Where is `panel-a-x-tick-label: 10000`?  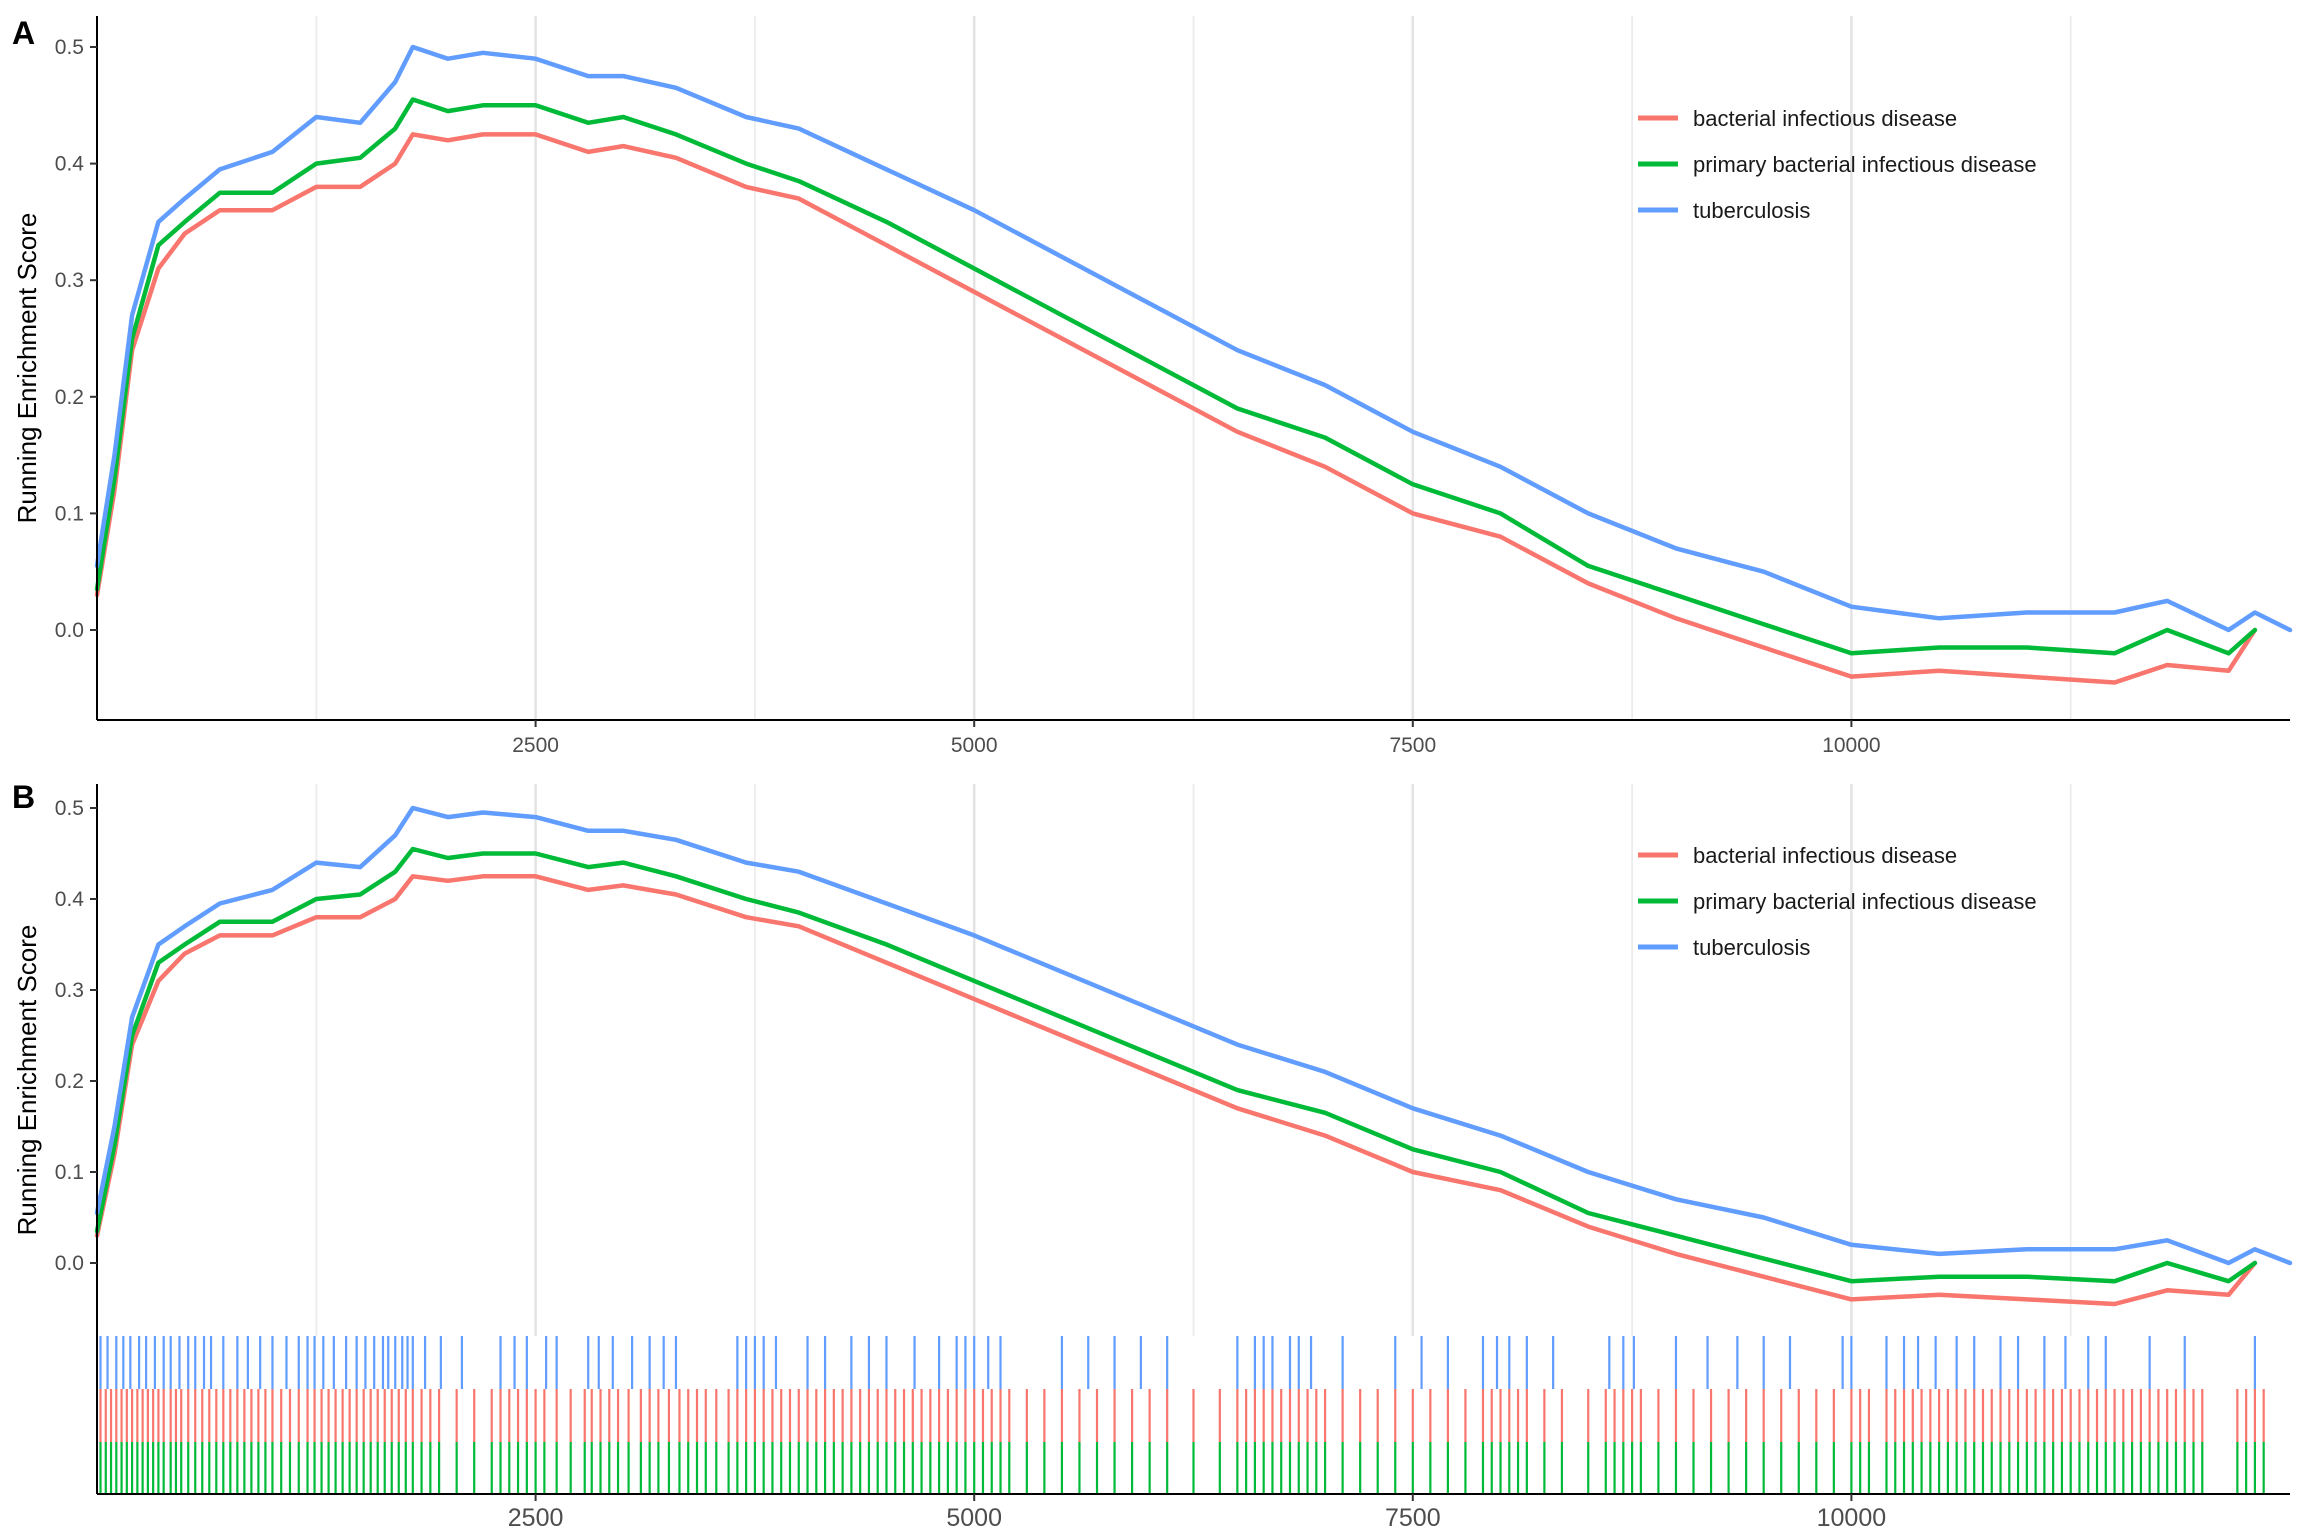
panel-a-x-tick-label: 10000 is located at coordinates (1851, 745).